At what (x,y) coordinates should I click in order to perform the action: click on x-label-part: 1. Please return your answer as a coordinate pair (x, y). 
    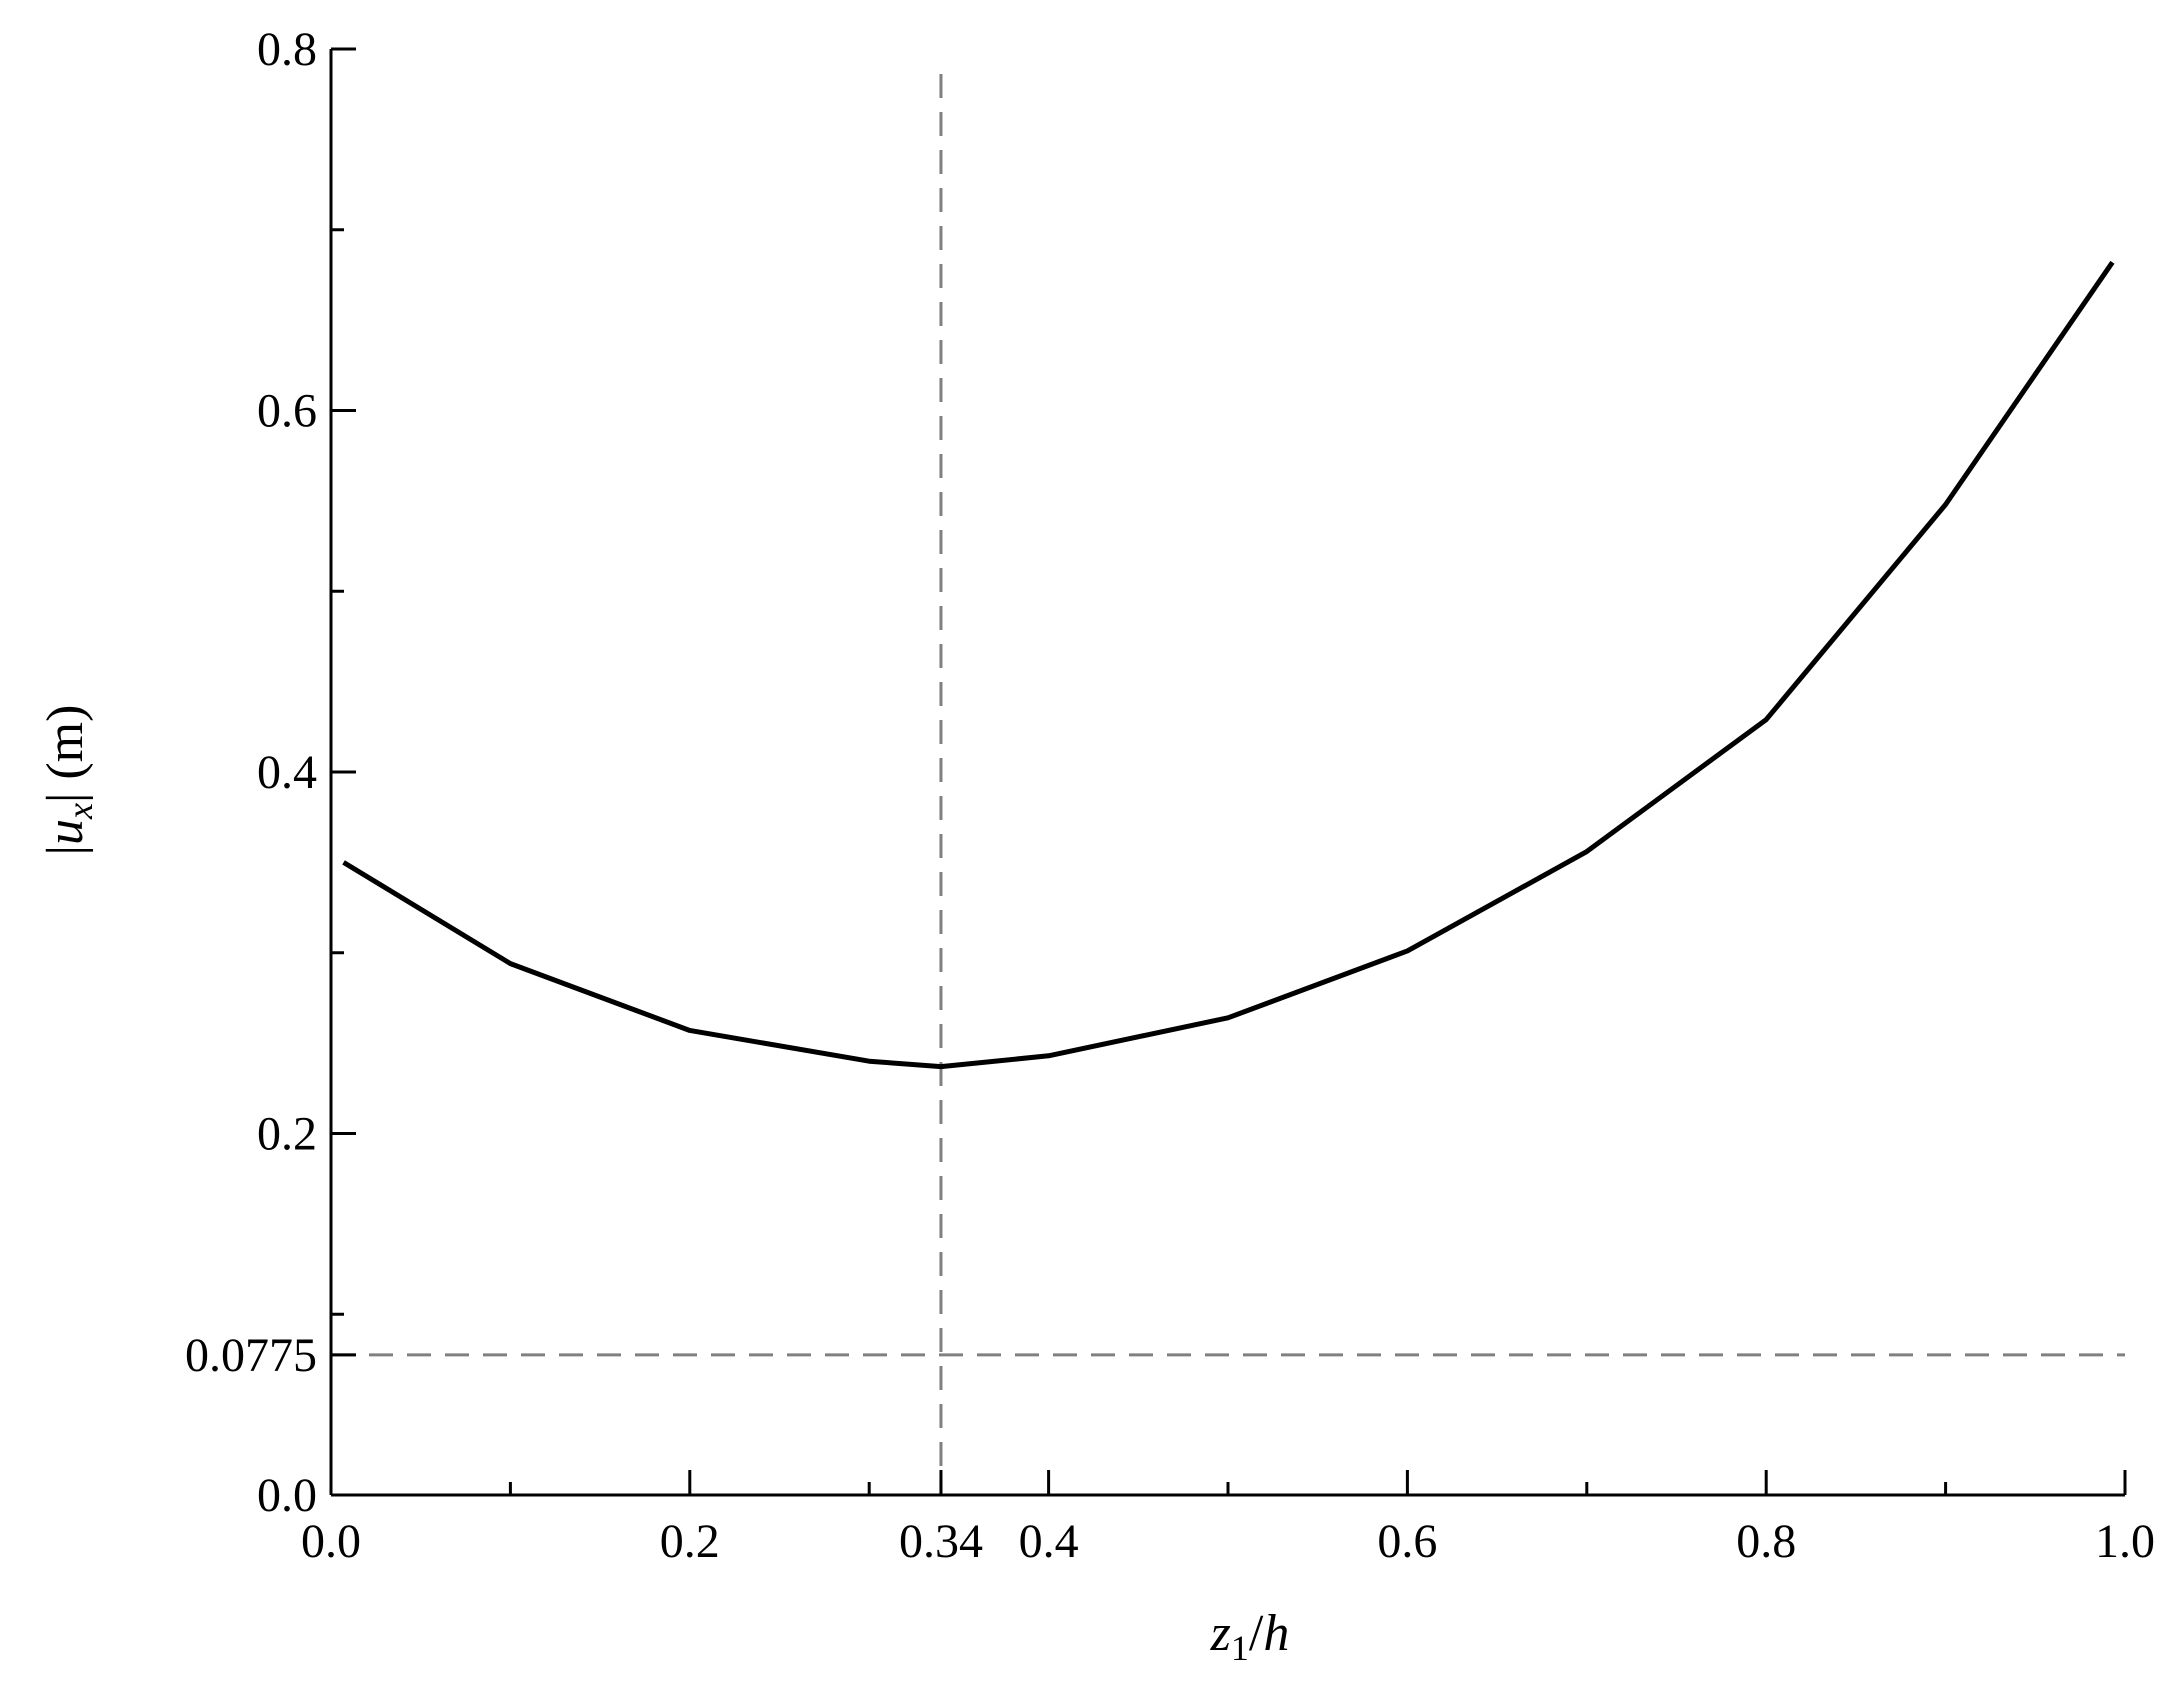
    Looking at the image, I should click on (1240, 1648).